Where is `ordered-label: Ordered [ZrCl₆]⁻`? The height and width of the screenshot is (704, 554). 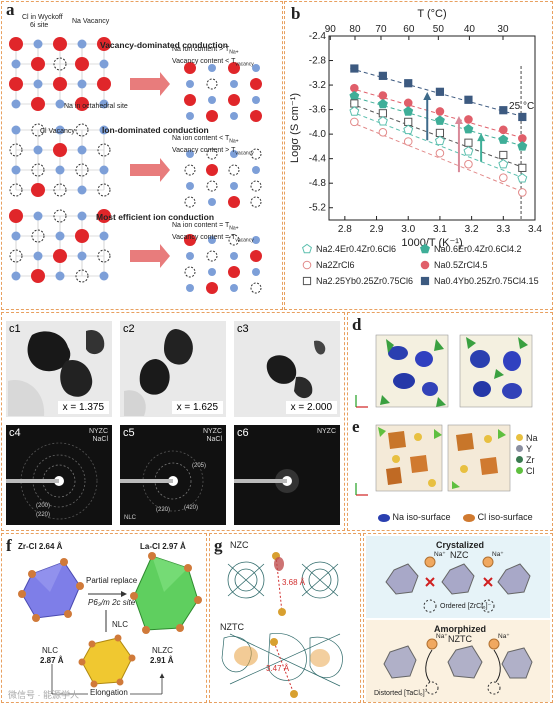
ordered-label: Ordered [ZrCl₆]⁻ is located at coordinates (466, 606).